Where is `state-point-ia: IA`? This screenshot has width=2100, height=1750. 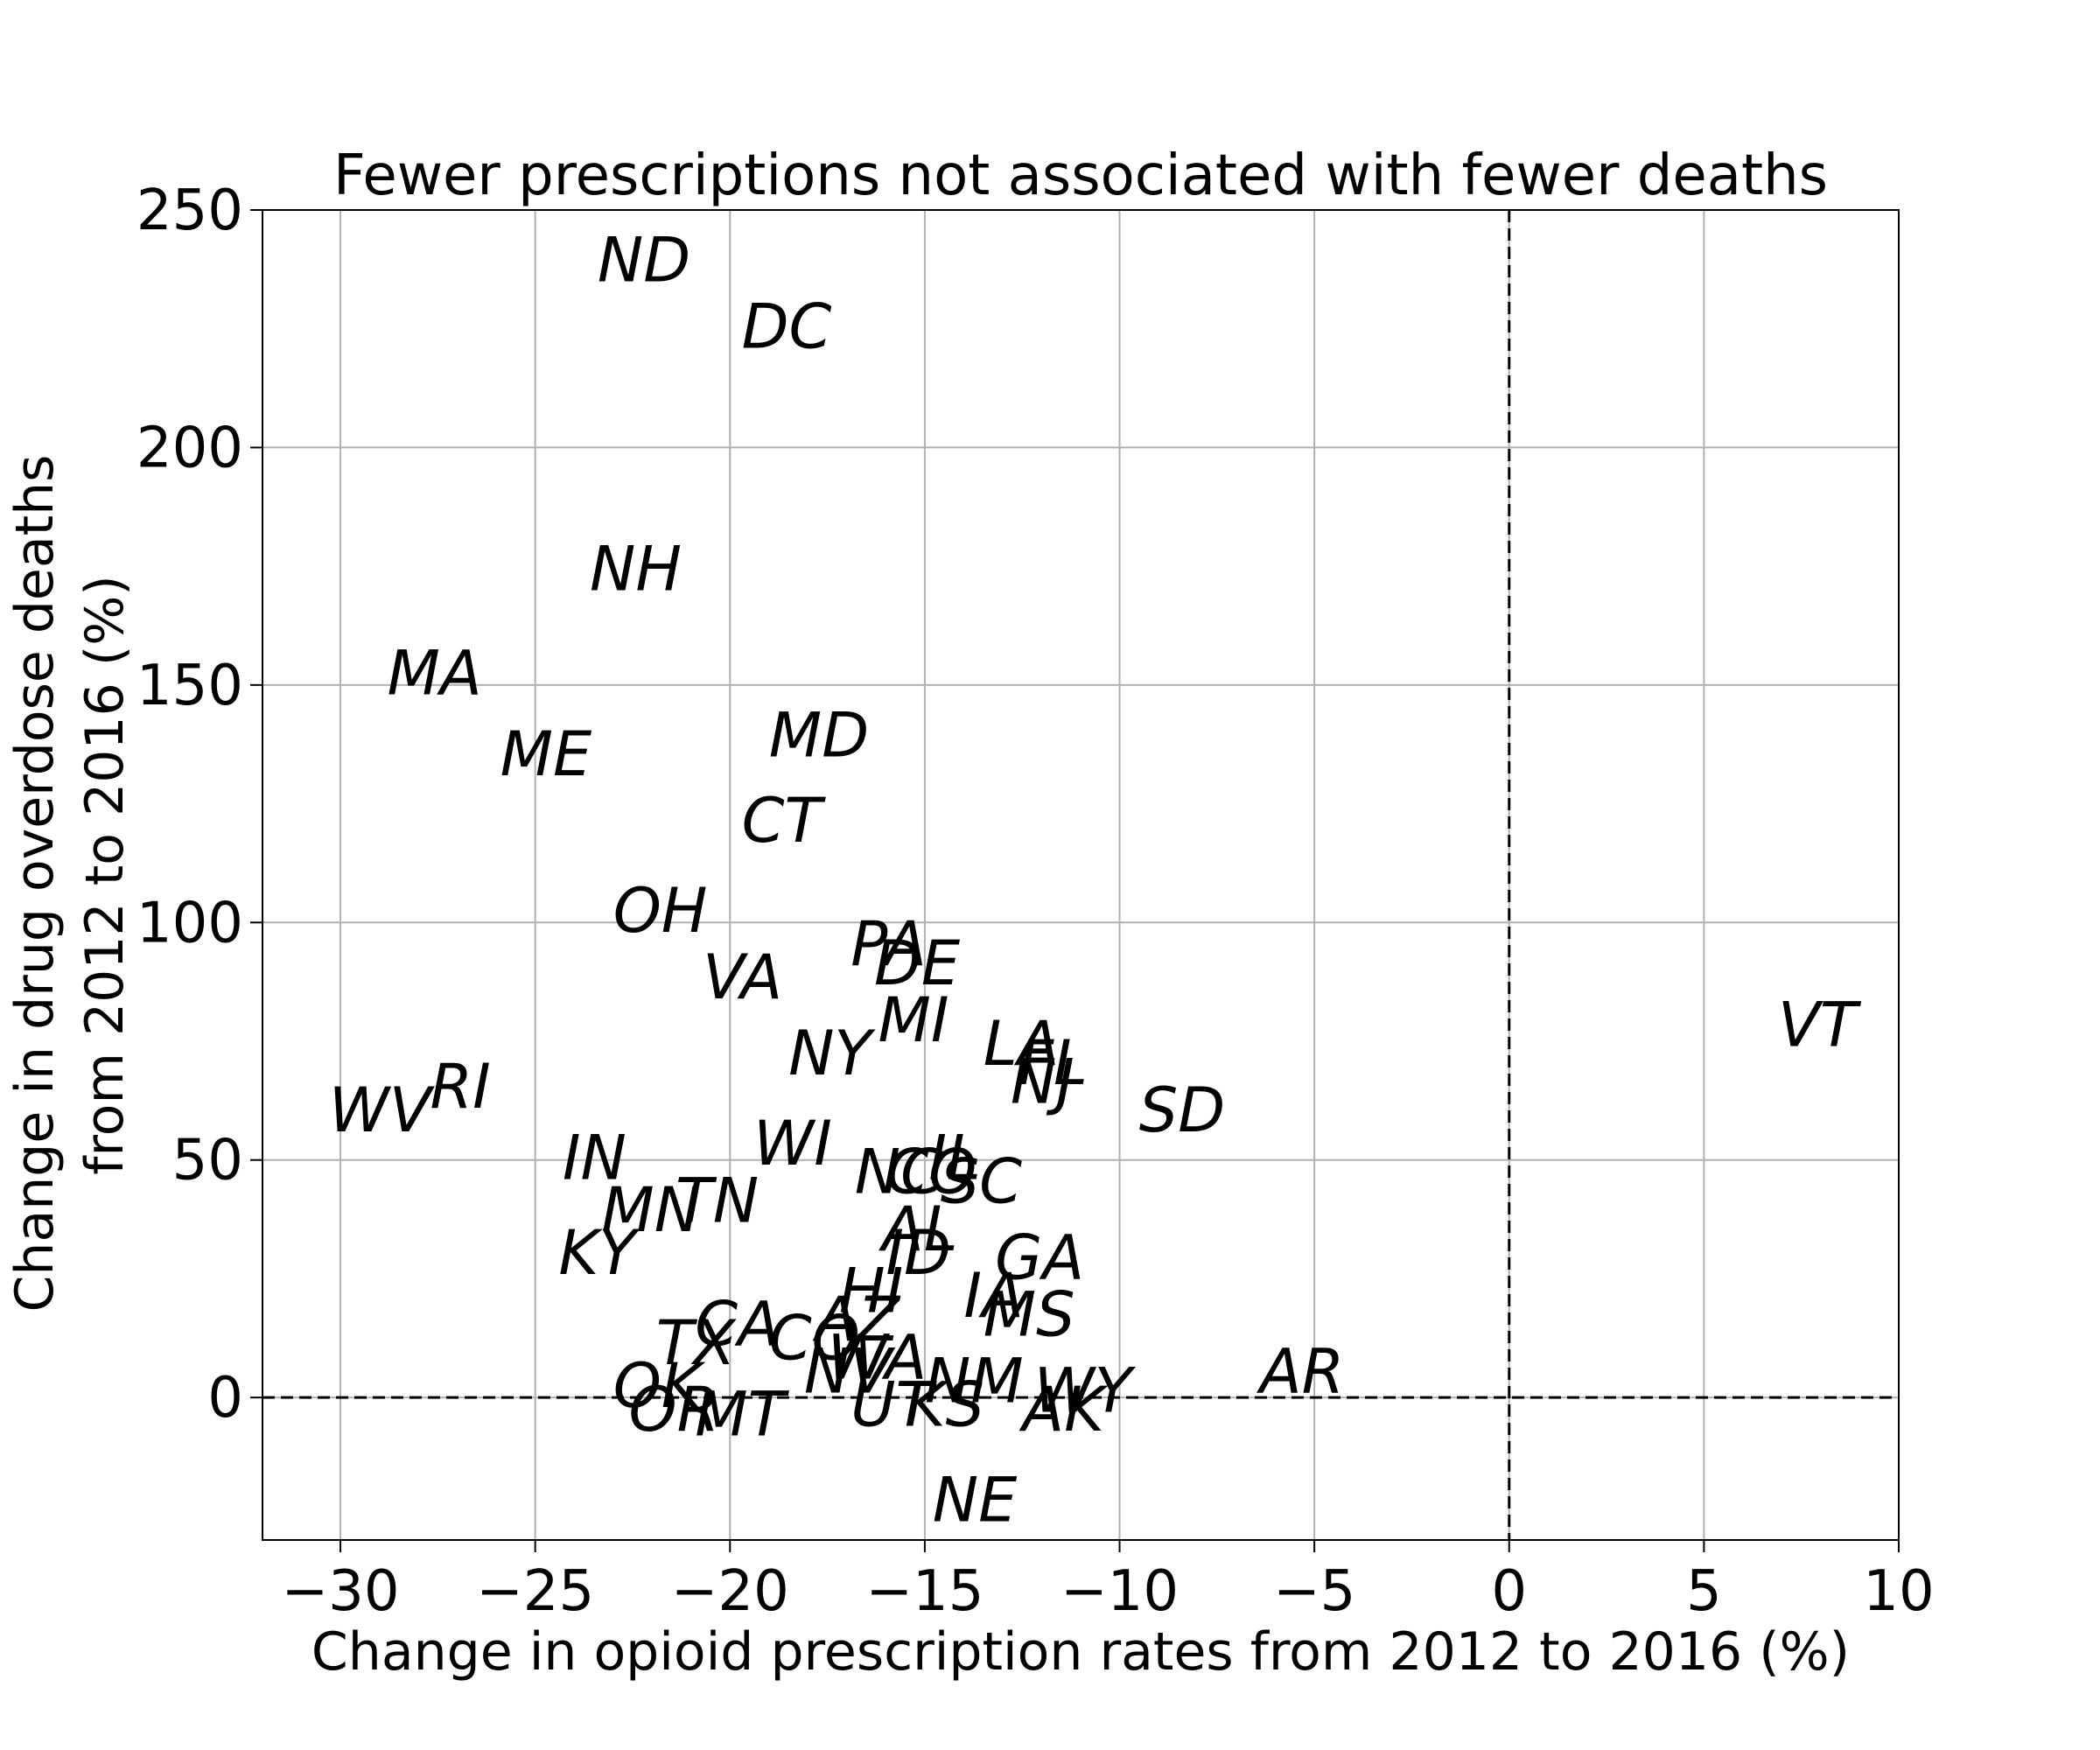 state-point-ia: IA is located at coordinates (993, 1296).